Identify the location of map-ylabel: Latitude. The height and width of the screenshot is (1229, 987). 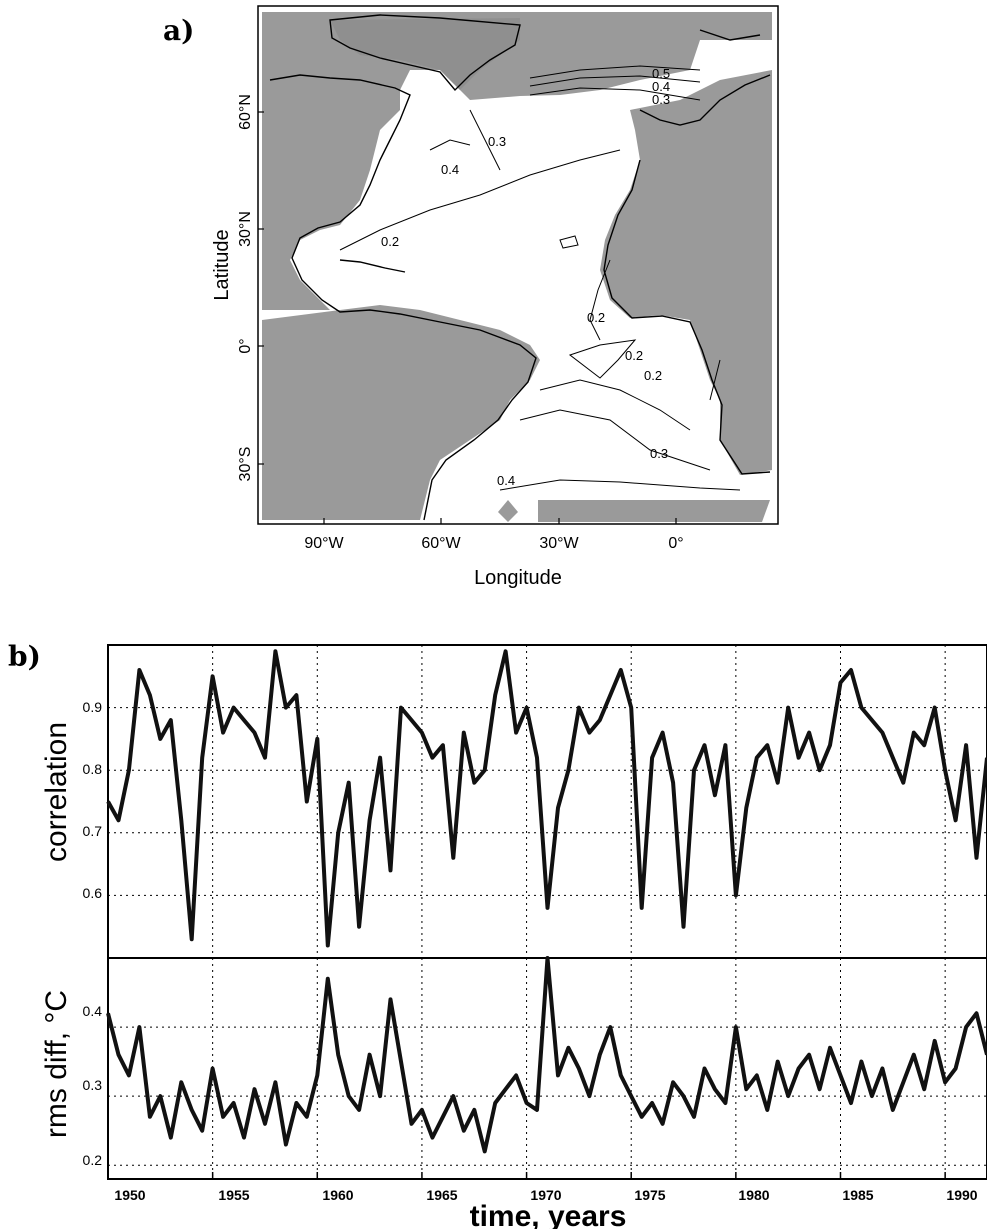
(222, 264).